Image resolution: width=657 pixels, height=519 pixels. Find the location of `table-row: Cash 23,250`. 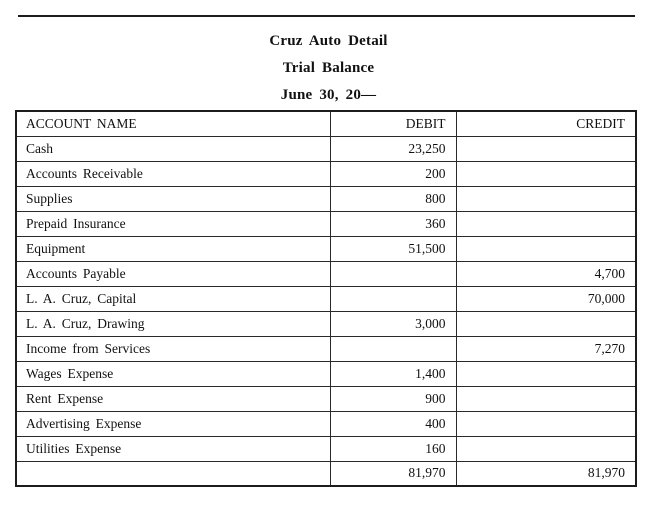

table-row: Cash 23,250 is located at coordinates (326, 148).